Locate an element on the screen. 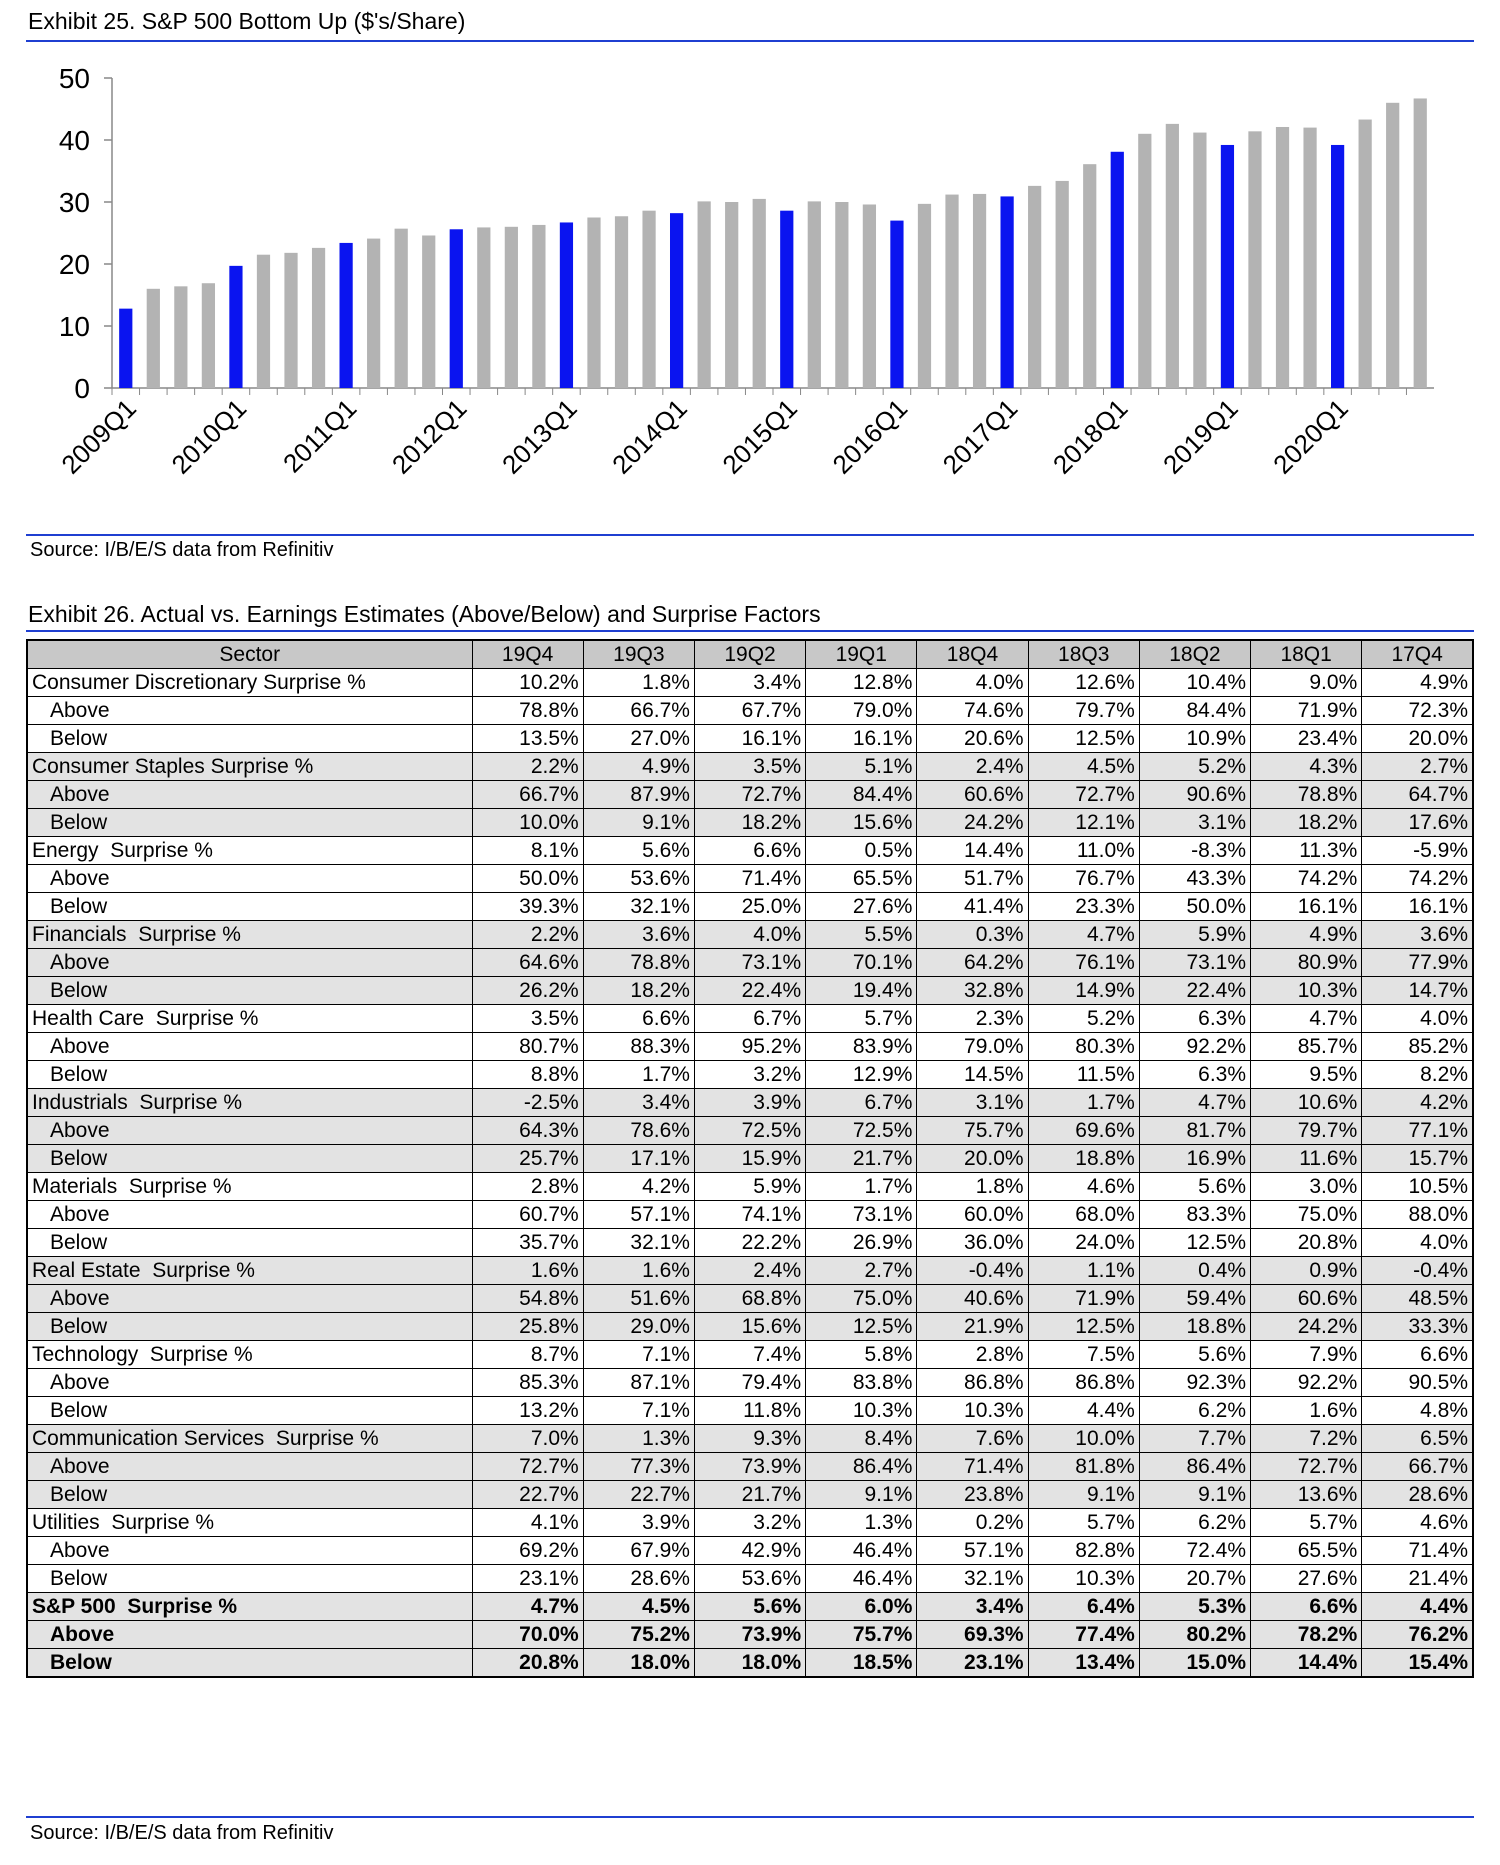  value-cell: 27.6% is located at coordinates (1306, 1578).